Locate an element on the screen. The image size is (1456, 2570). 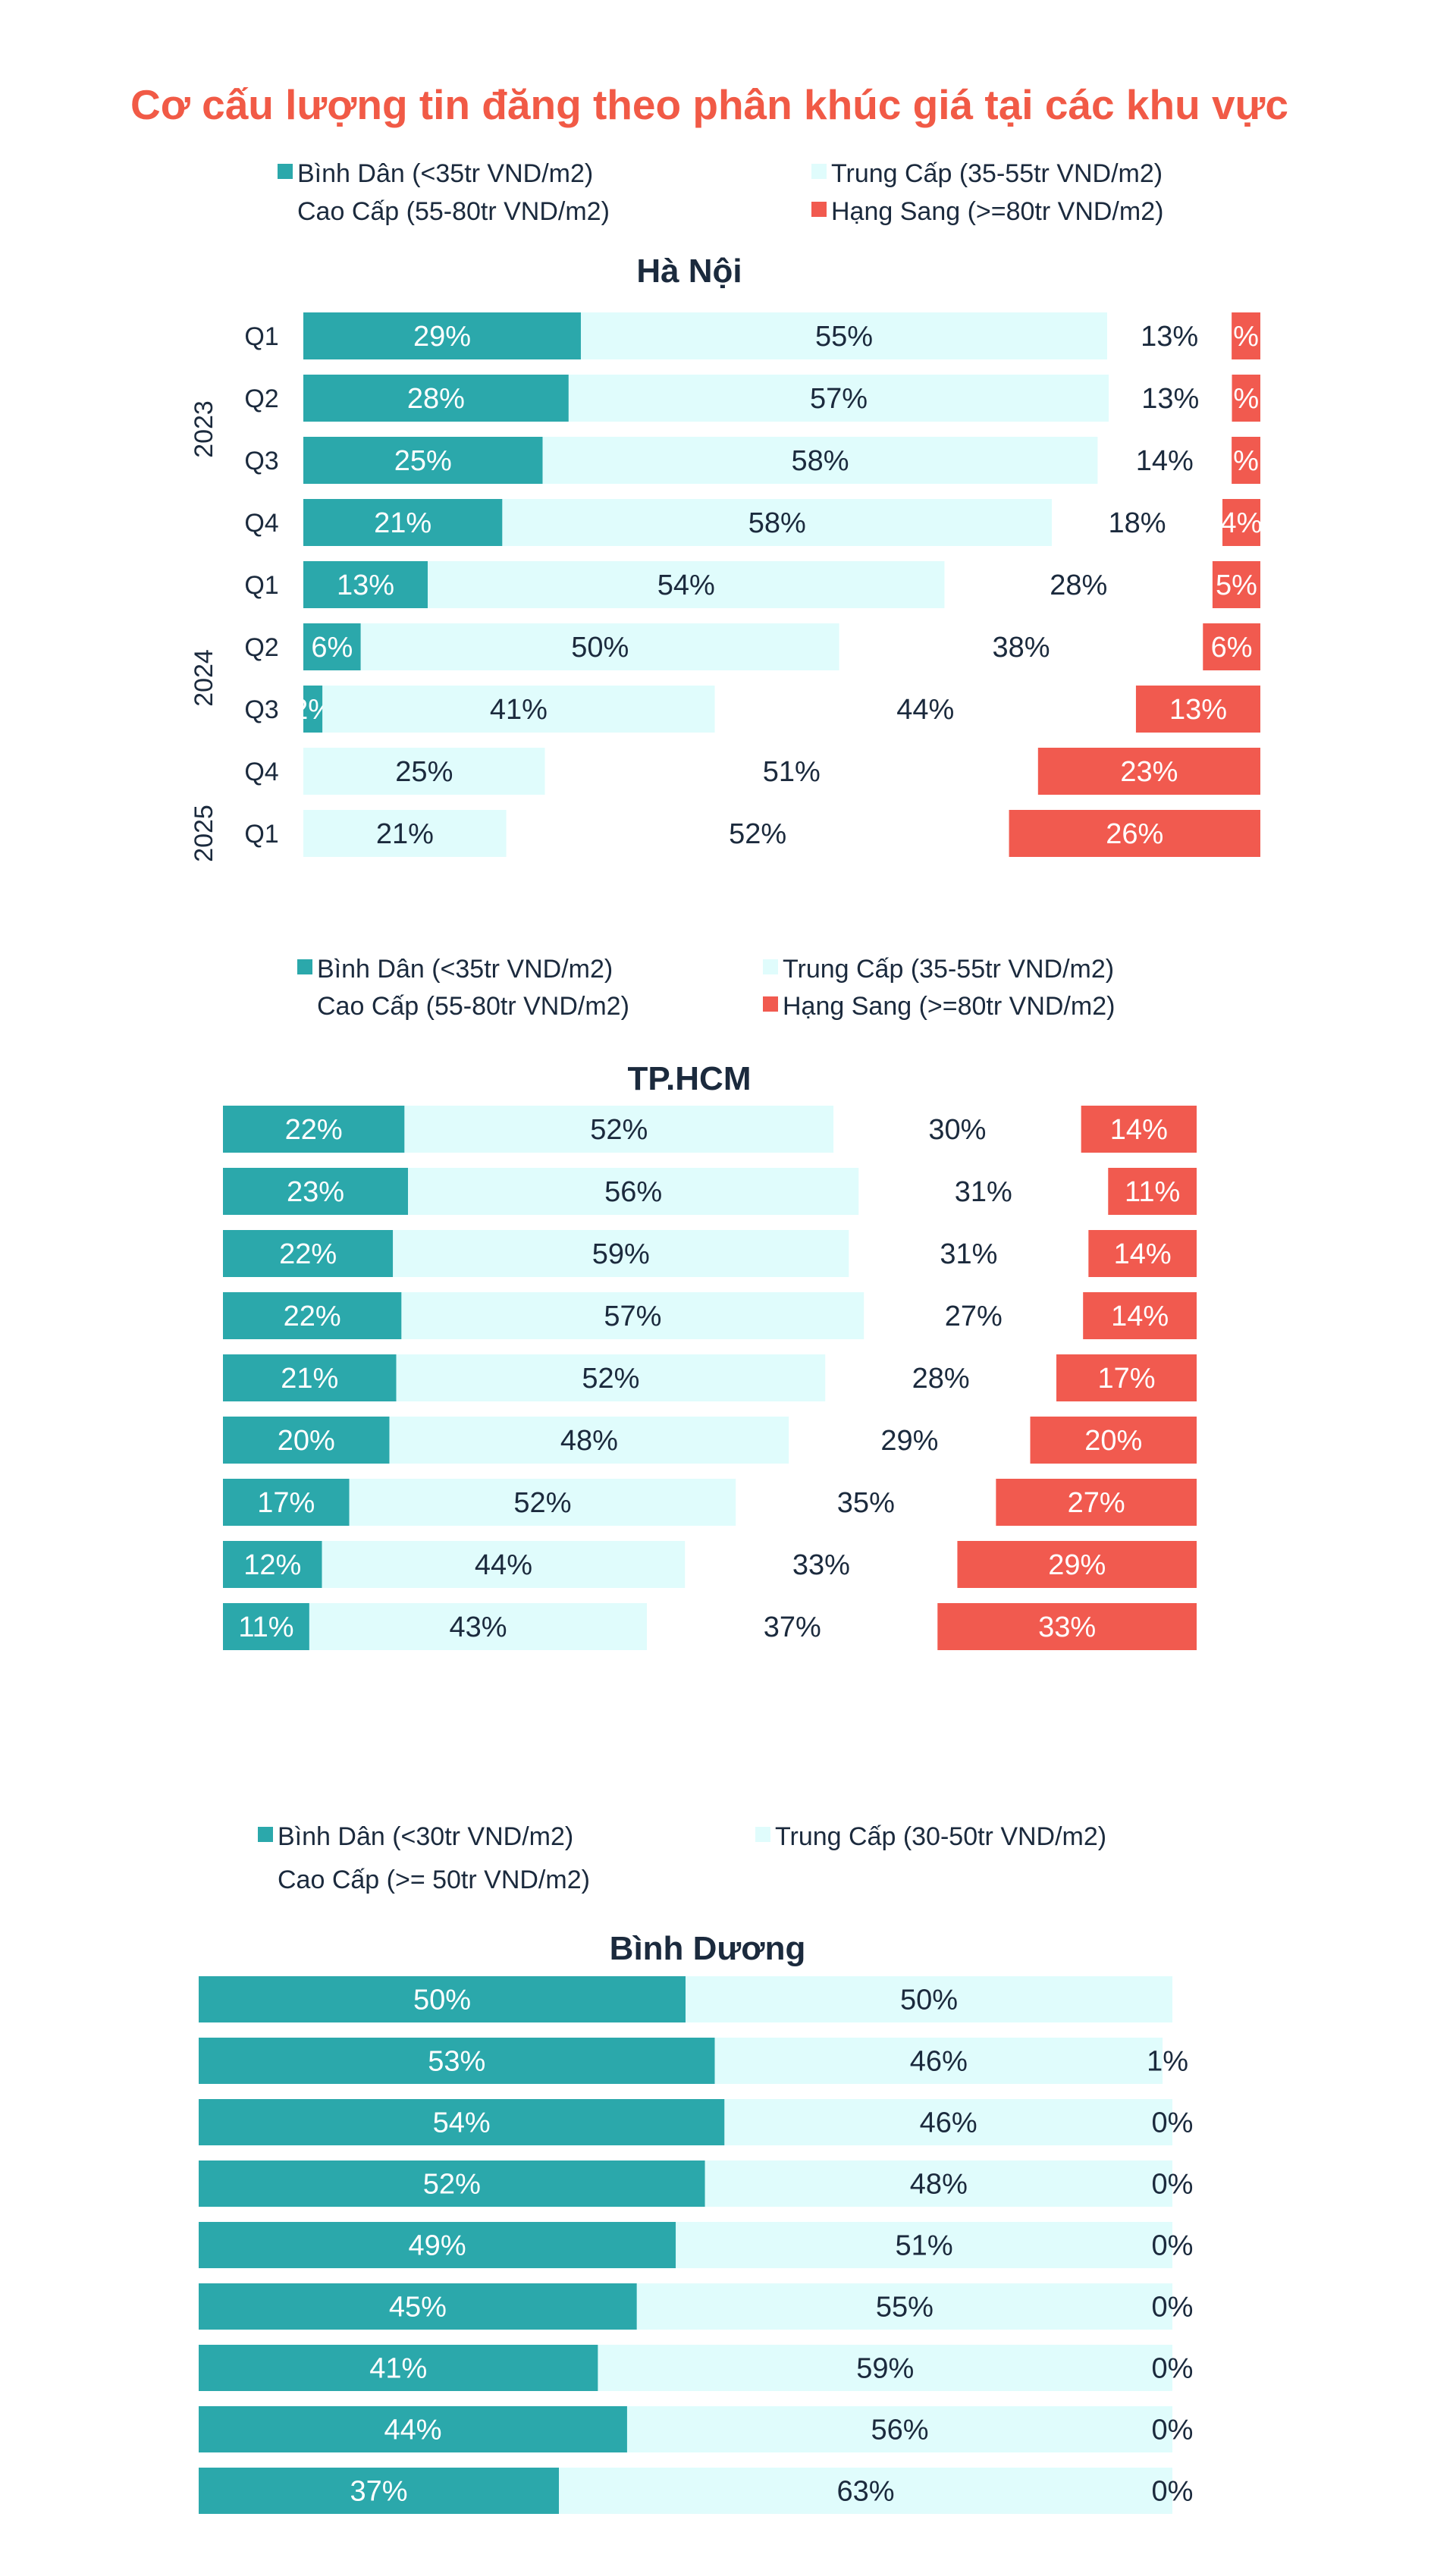
data-label: 51% is located at coordinates (792, 772).